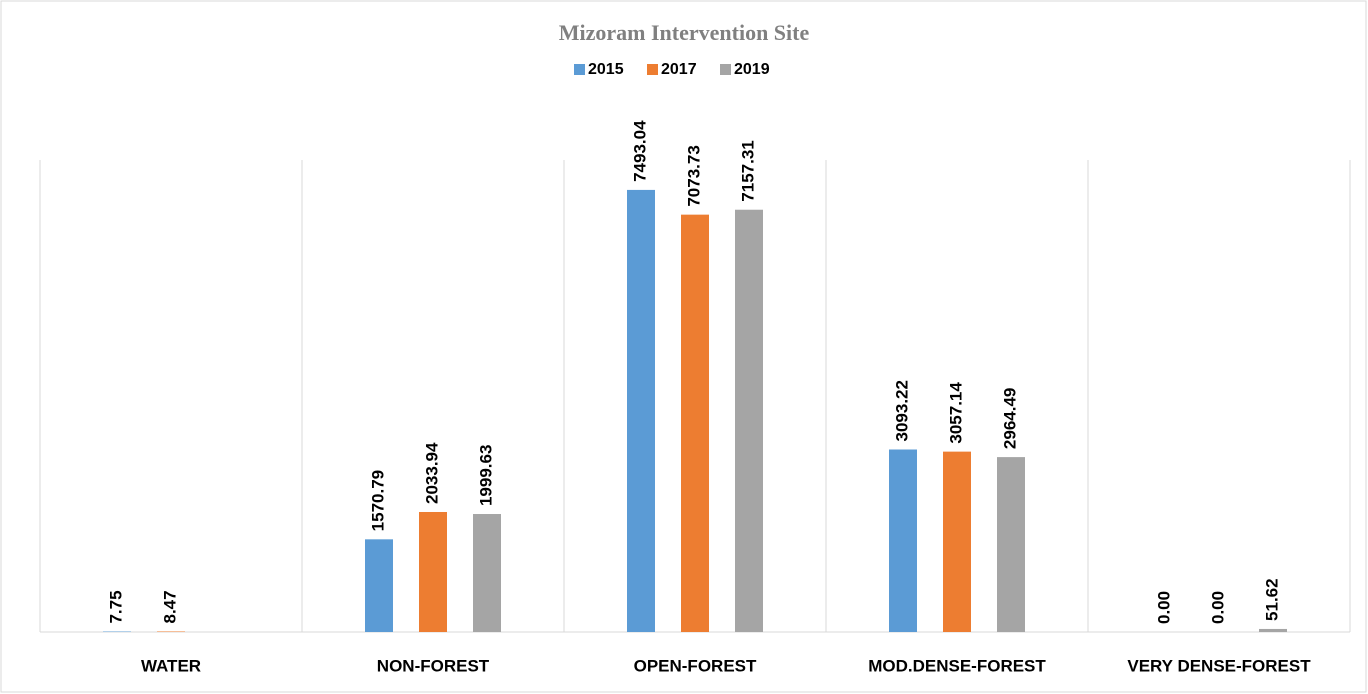  Describe the element at coordinates (115, 606) in the screenshot. I see `data-label: 7.75` at that location.